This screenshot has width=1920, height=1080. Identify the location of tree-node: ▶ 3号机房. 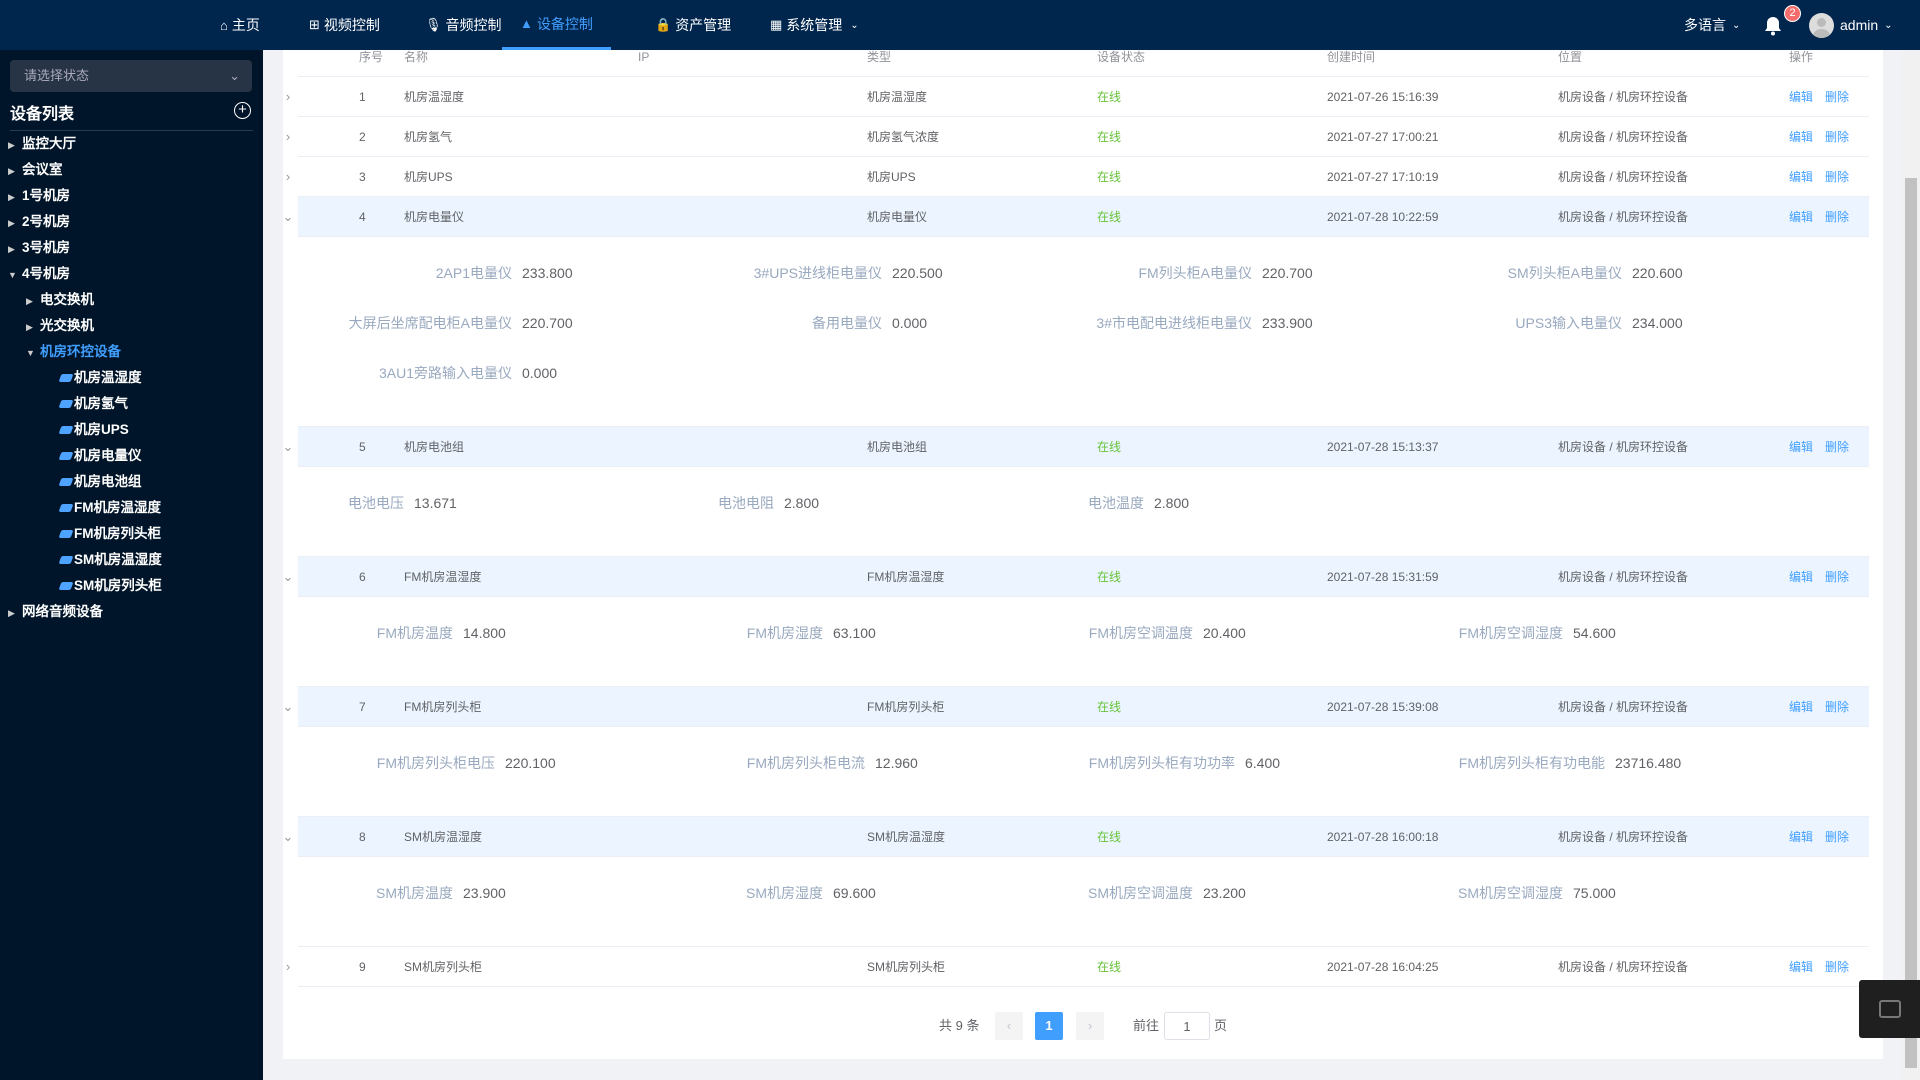
(39, 248).